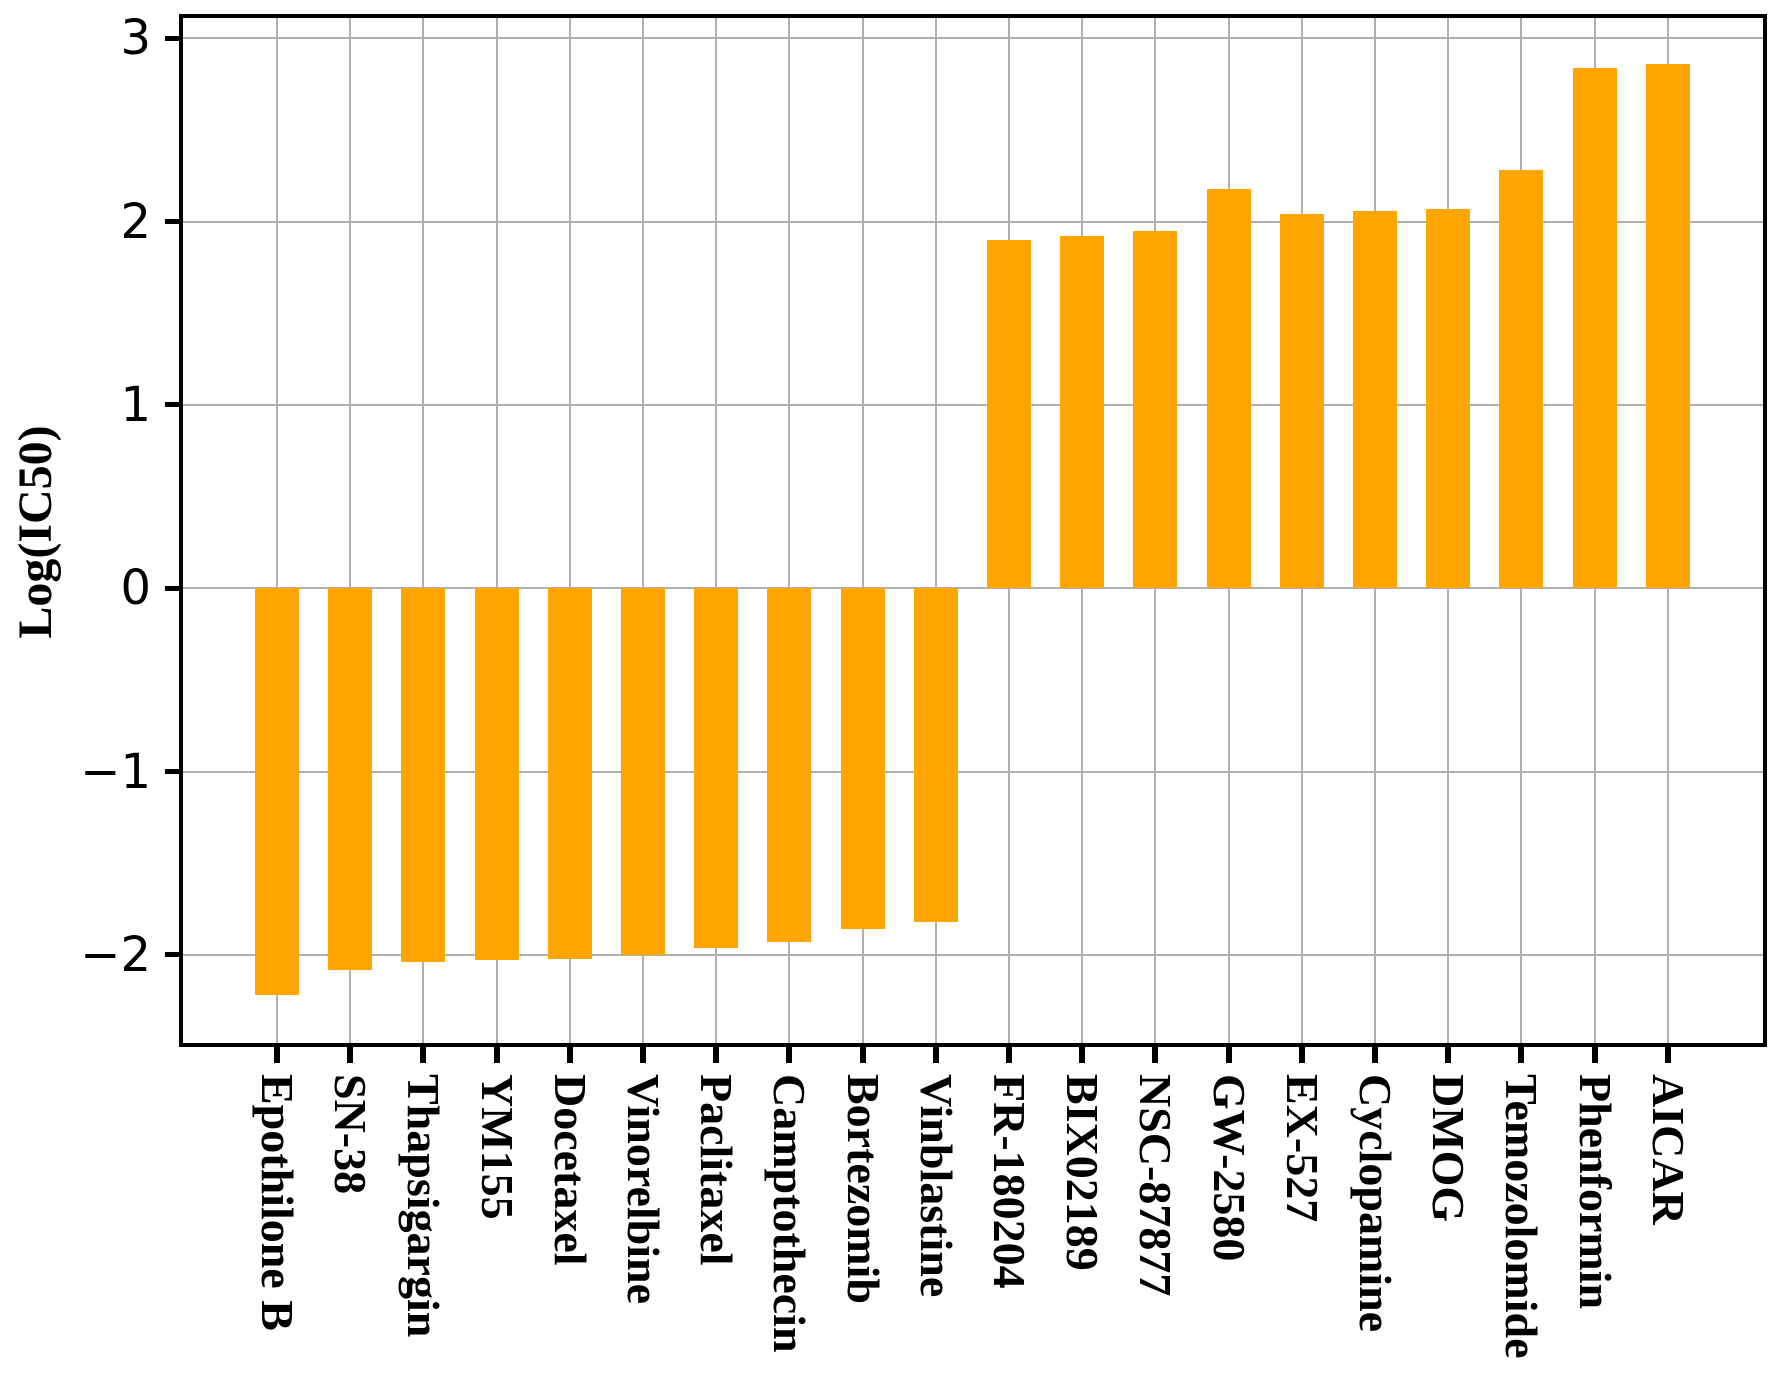 The image size is (1782, 1391). I want to click on x-tick-label-sn-38: SN-38, so click(351, 1134).